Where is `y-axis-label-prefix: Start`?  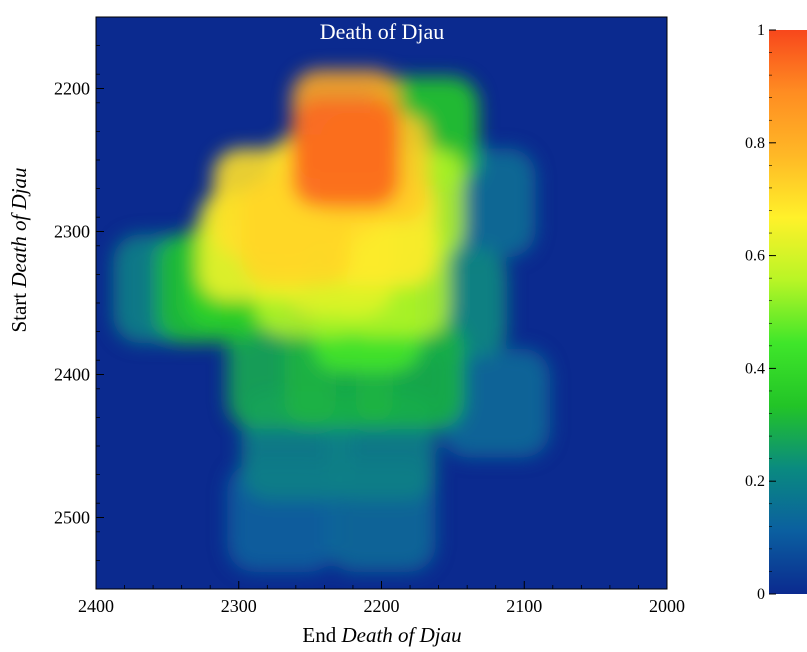 y-axis-label-prefix: Start is located at coordinates (19, 310).